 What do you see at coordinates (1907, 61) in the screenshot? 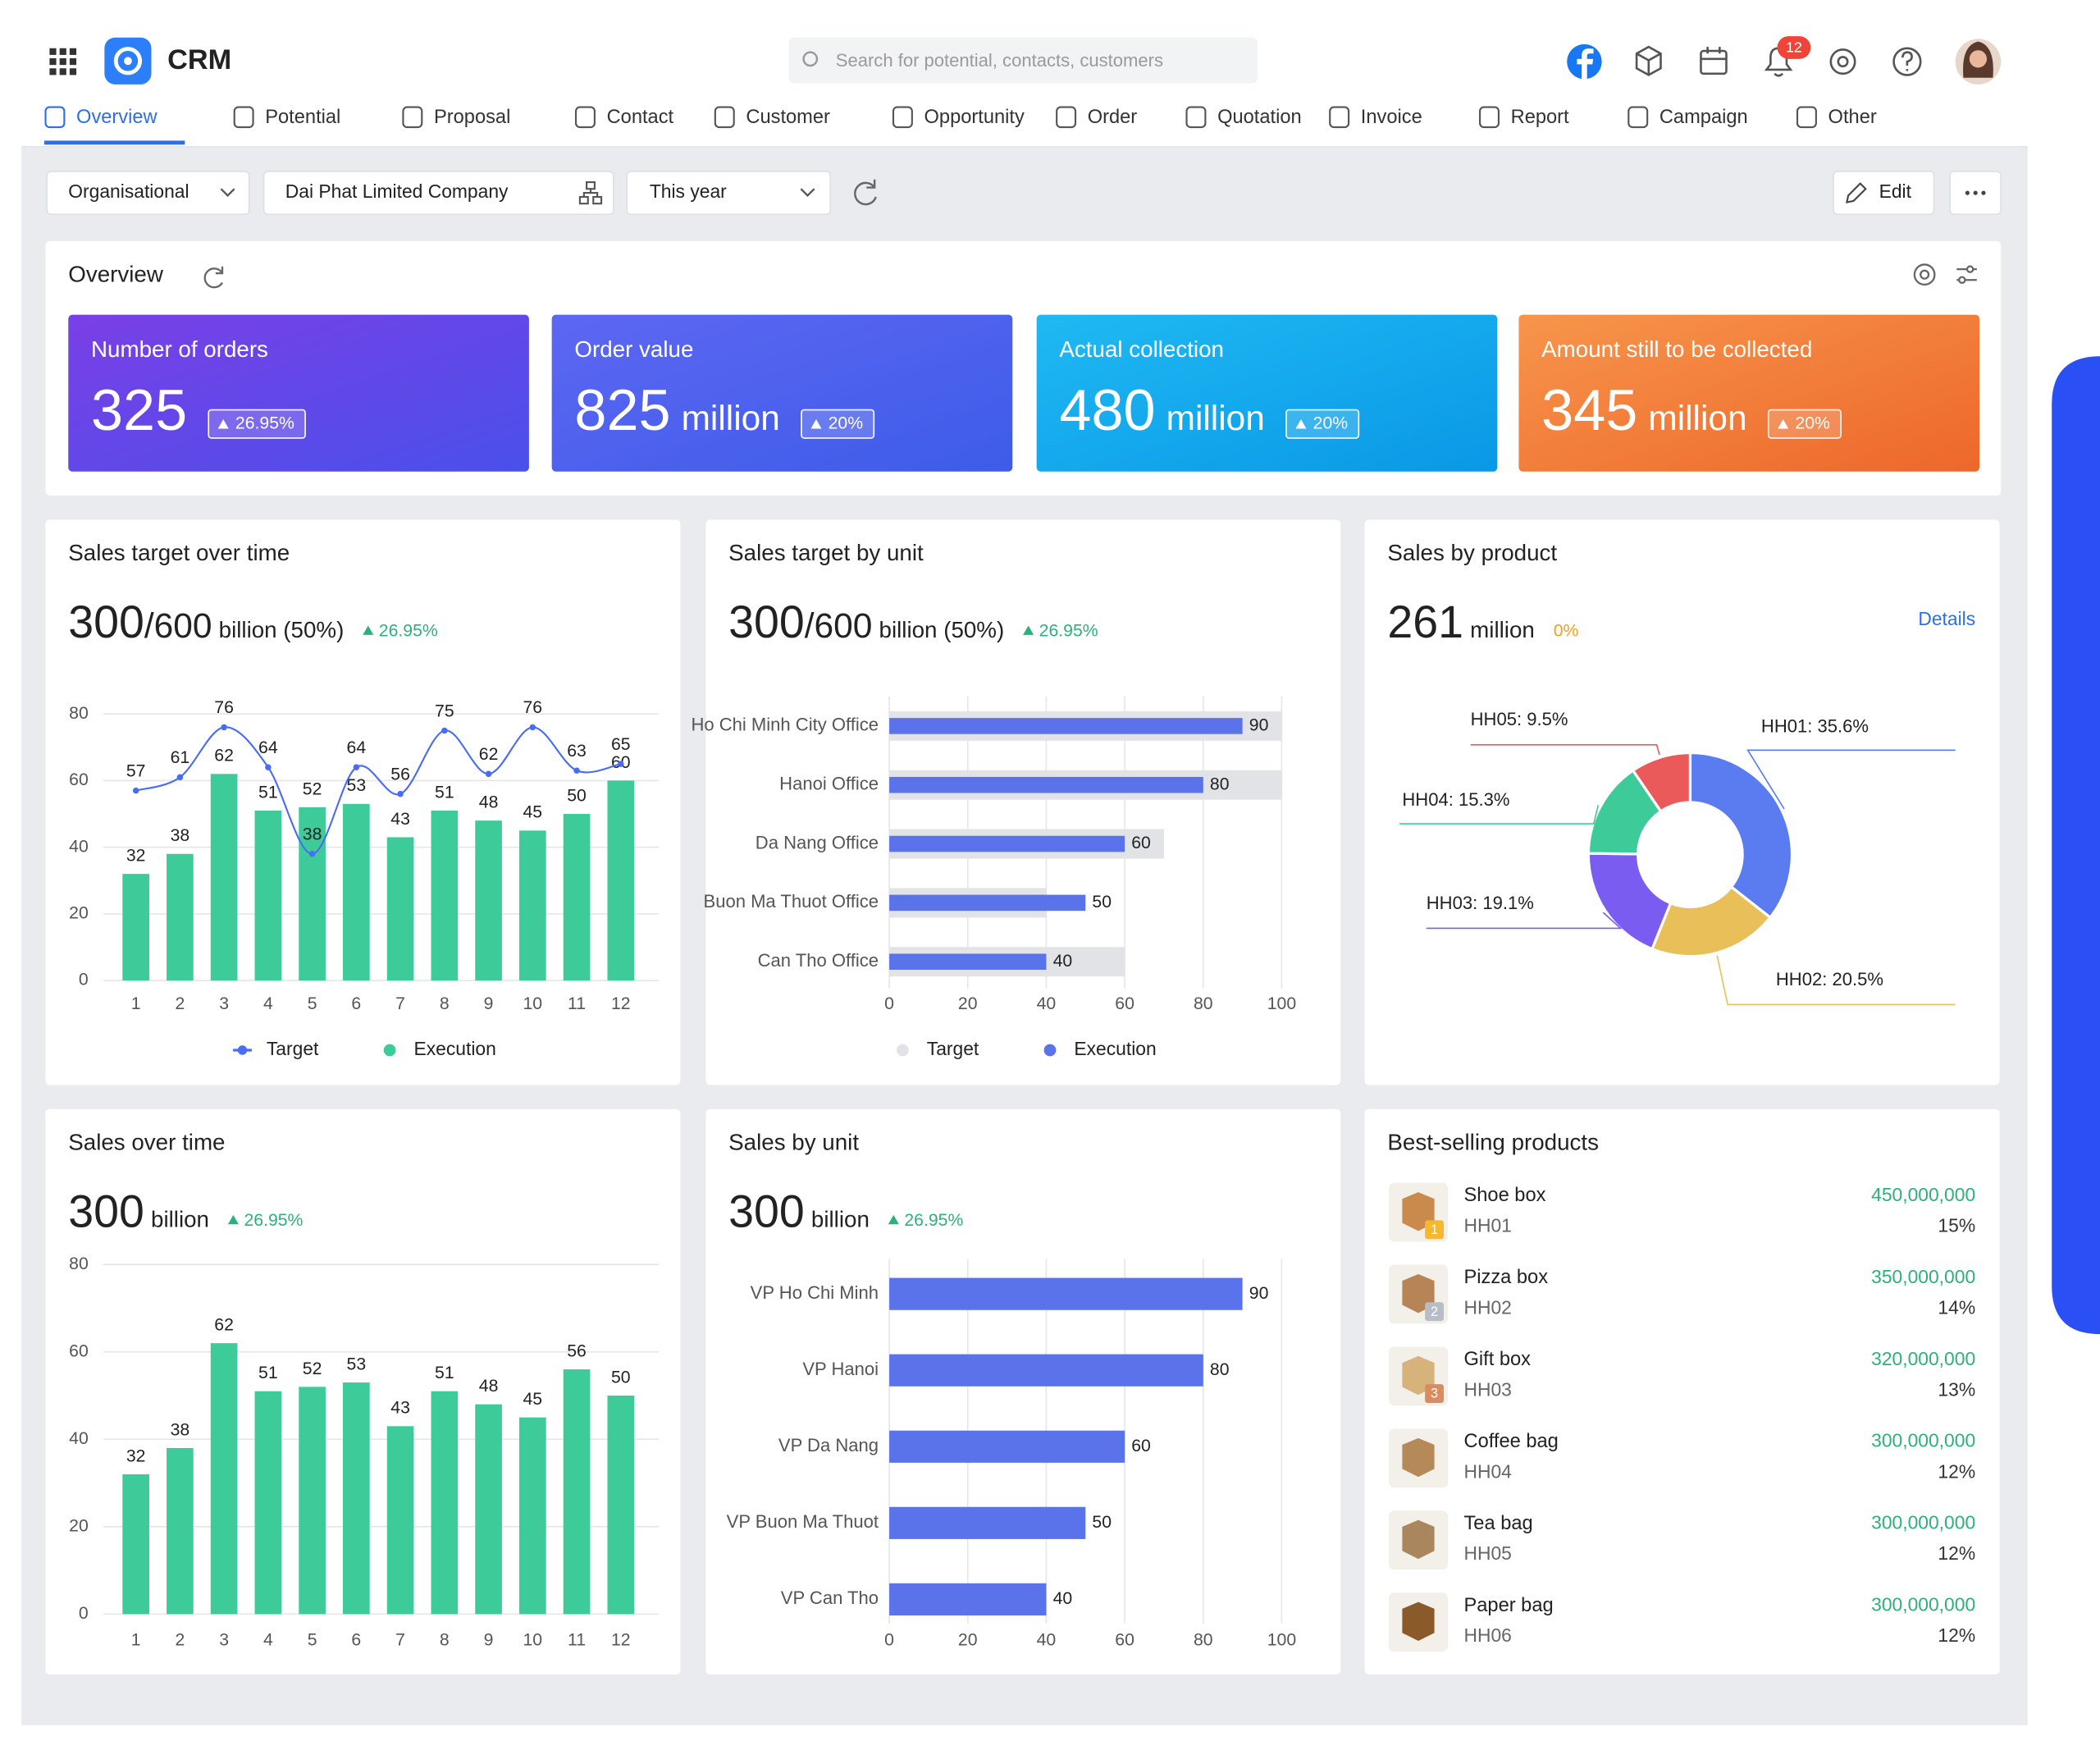
I see `help-icon` at bounding box center [1907, 61].